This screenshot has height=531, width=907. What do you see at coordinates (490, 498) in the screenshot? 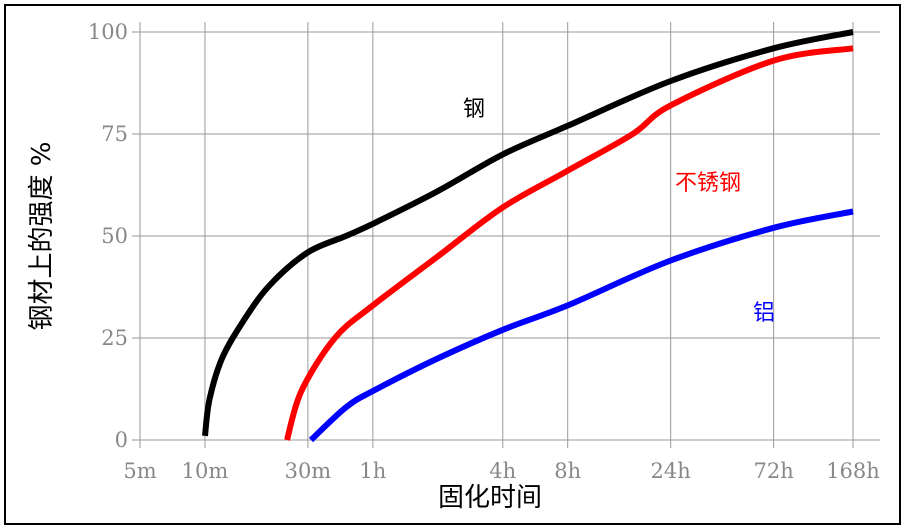
I see `x-axis-label: 固化时间` at bounding box center [490, 498].